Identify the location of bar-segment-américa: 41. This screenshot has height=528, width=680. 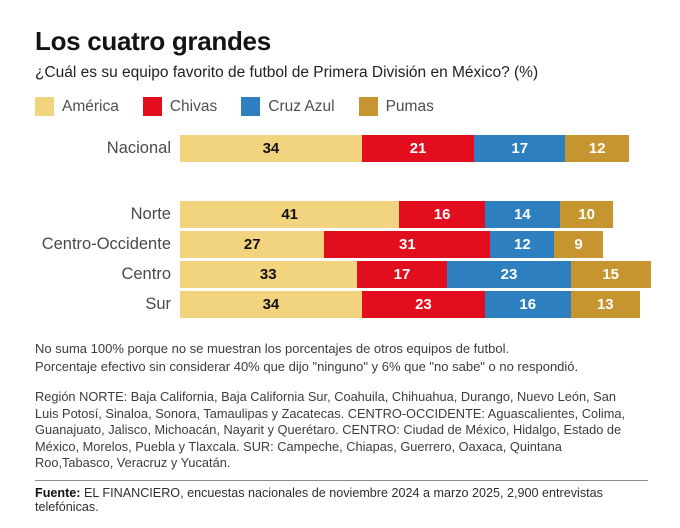
(290, 214).